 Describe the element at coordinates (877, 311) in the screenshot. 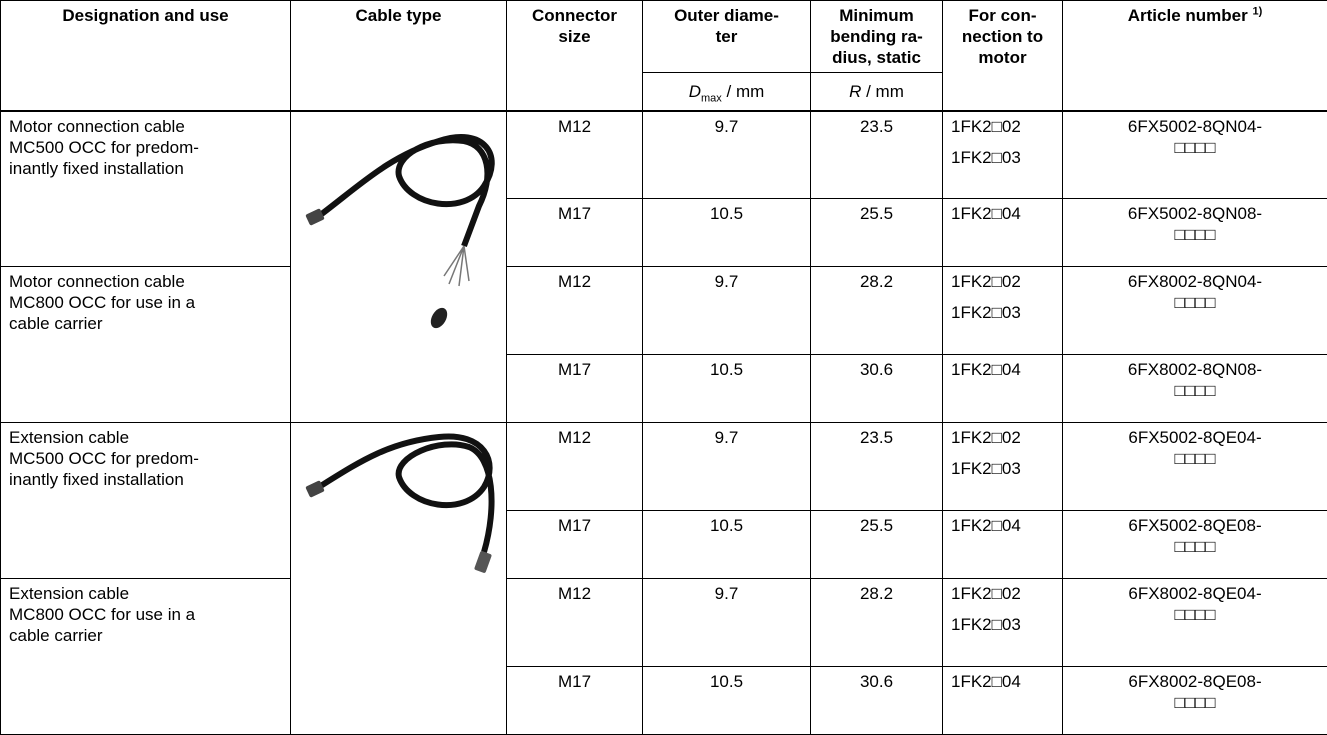

I see `radius-cell: 28.2` at that location.